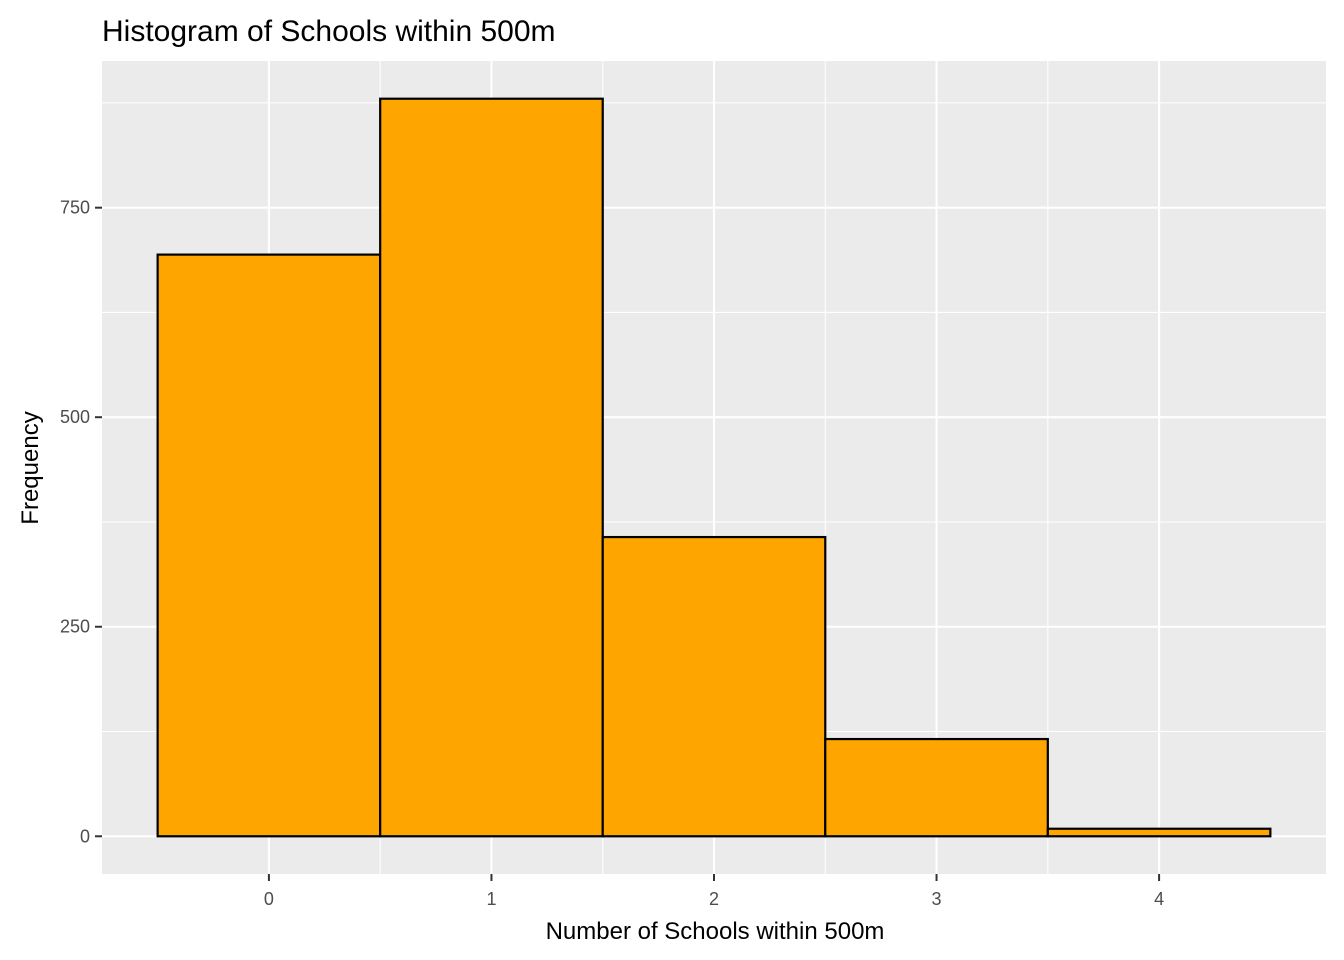 The width and height of the screenshot is (1344, 960). What do you see at coordinates (75, 627) in the screenshot?
I see `y-tick-label: 250` at bounding box center [75, 627].